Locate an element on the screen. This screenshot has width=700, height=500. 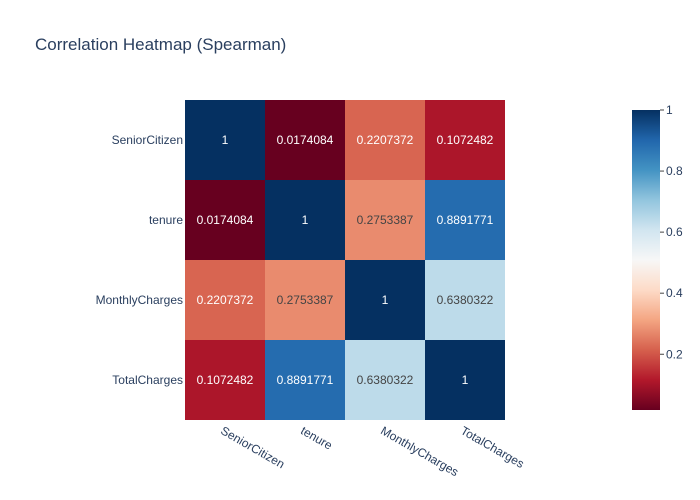
y-tick-label: tenure is located at coordinates (166, 220).